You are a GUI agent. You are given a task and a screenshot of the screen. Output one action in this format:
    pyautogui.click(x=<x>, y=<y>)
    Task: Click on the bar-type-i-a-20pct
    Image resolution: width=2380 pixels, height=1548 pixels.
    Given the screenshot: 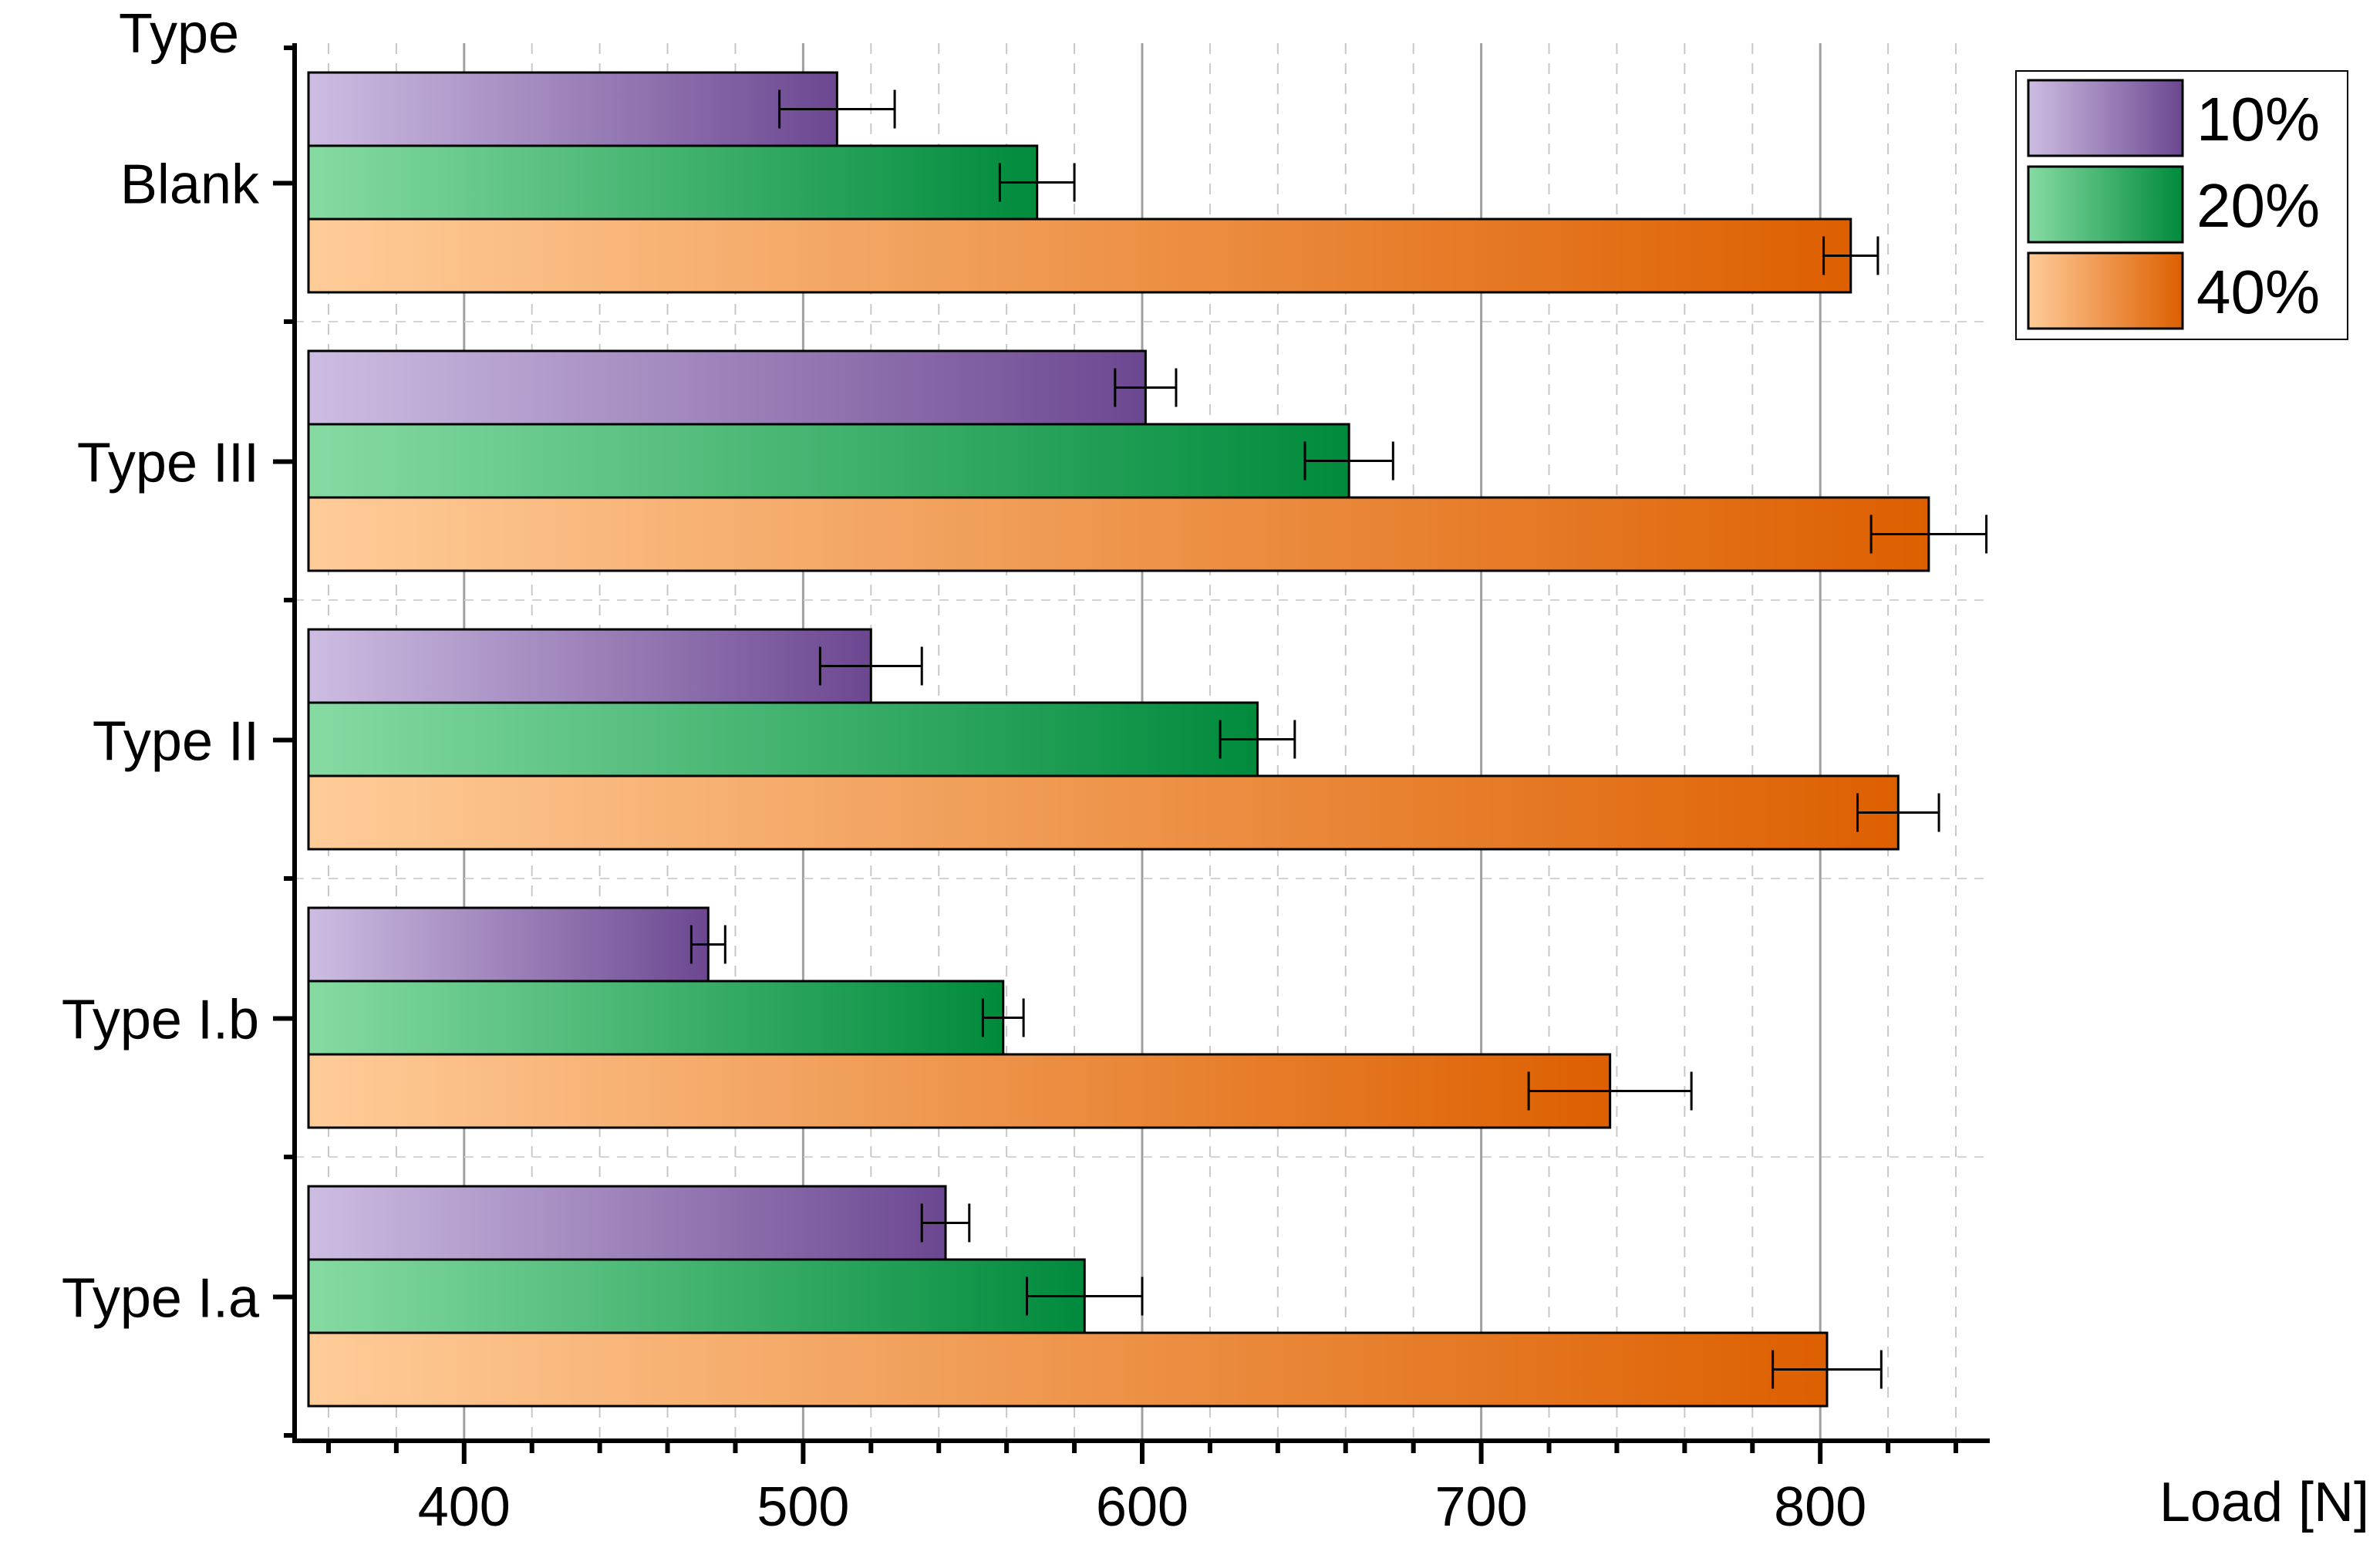 What is the action you would take?
    pyautogui.click(x=697, y=1296)
    